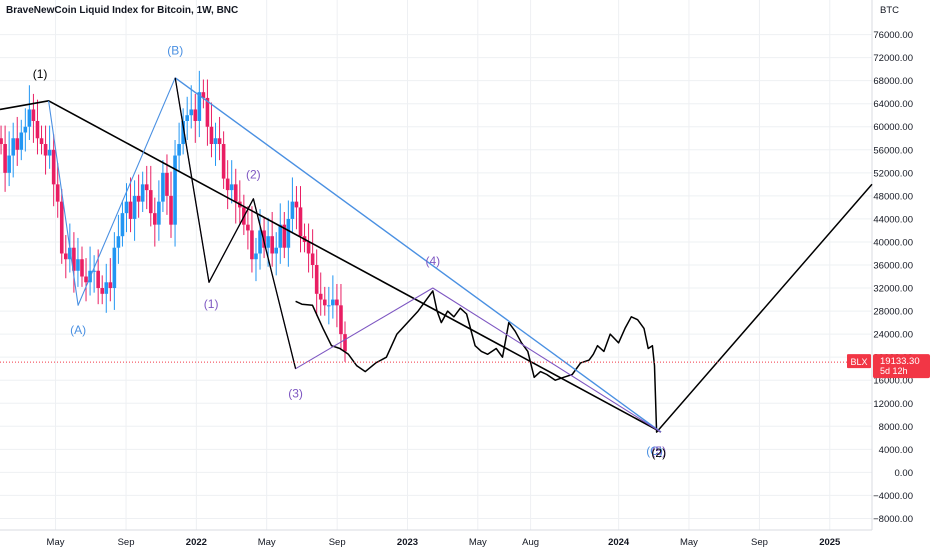  I want to click on y-tick-label: 44000.00, so click(893, 219).